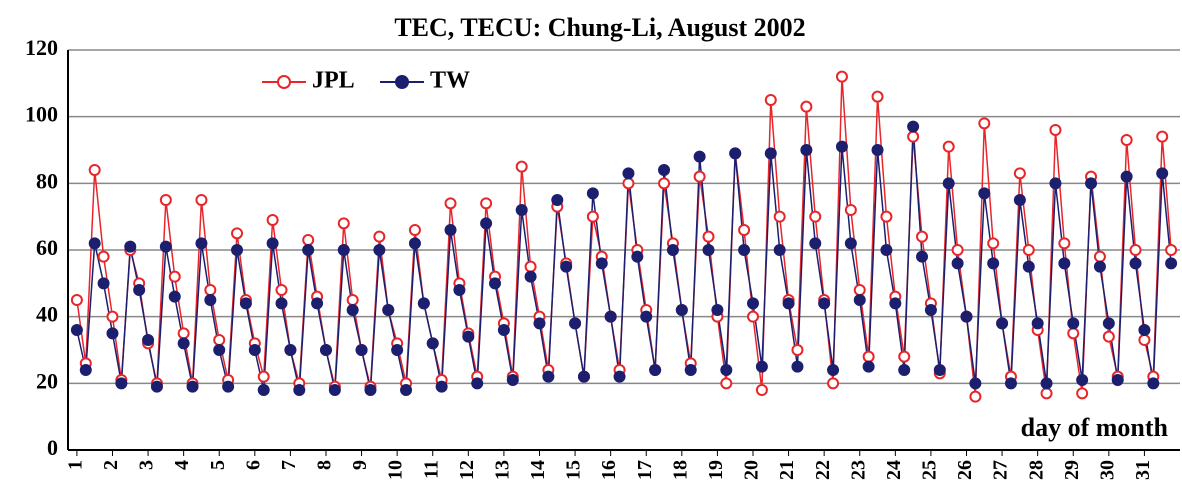 The width and height of the screenshot is (1182, 497). What do you see at coordinates (52, 447) in the screenshot?
I see `y-tick-label: 0` at bounding box center [52, 447].